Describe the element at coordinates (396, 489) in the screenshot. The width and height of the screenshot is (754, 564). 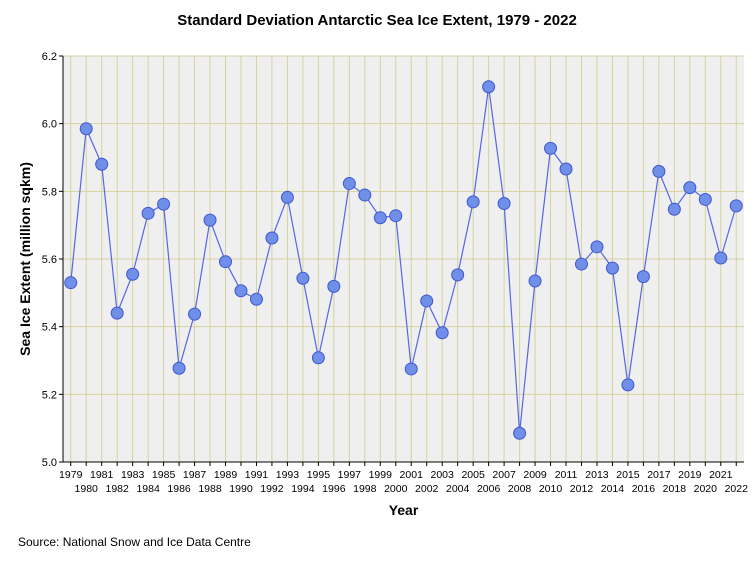
I see `x-tick-label: 2000` at that location.